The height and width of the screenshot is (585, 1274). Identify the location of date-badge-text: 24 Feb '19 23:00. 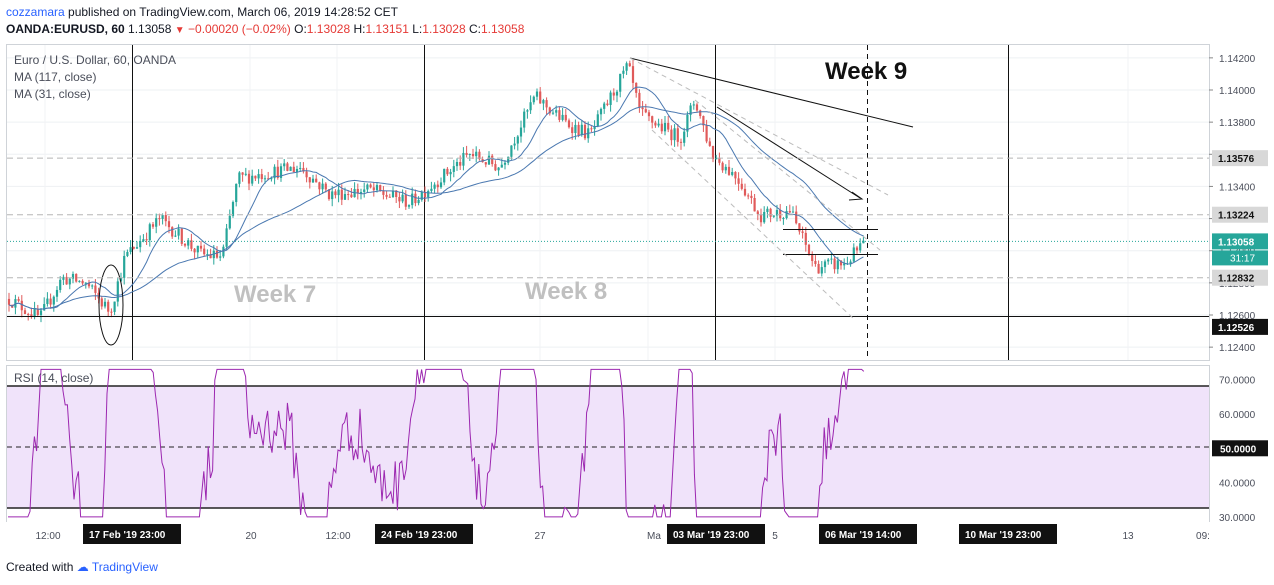
(419, 535).